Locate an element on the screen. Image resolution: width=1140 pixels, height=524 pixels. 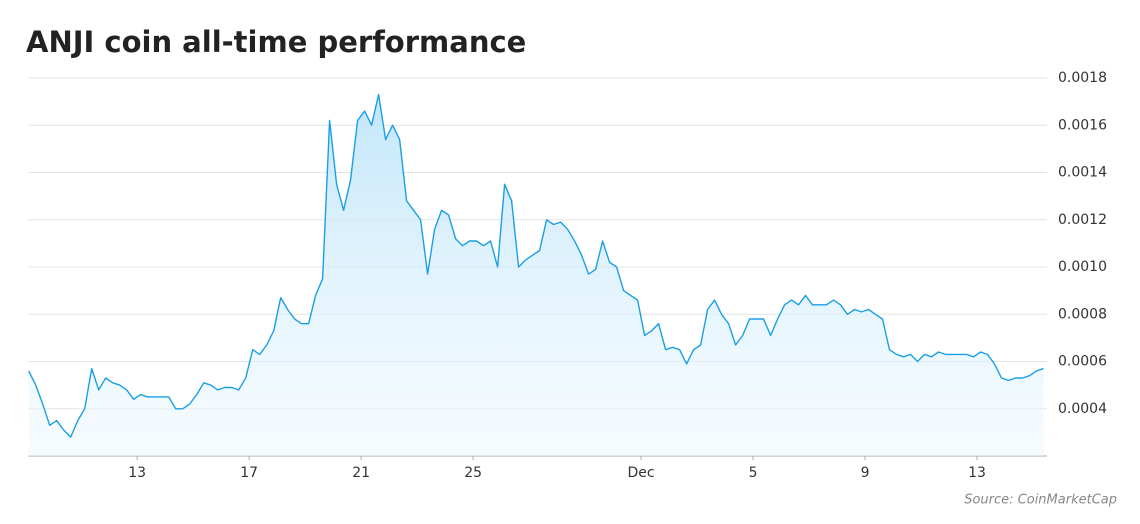
x-tick-label: Dec is located at coordinates (641, 473).